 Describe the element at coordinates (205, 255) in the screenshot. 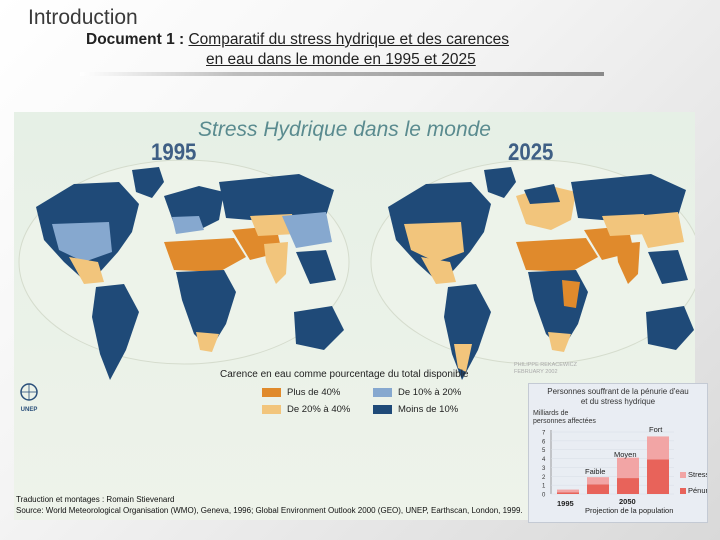

I see `north-africa-1995` at that location.